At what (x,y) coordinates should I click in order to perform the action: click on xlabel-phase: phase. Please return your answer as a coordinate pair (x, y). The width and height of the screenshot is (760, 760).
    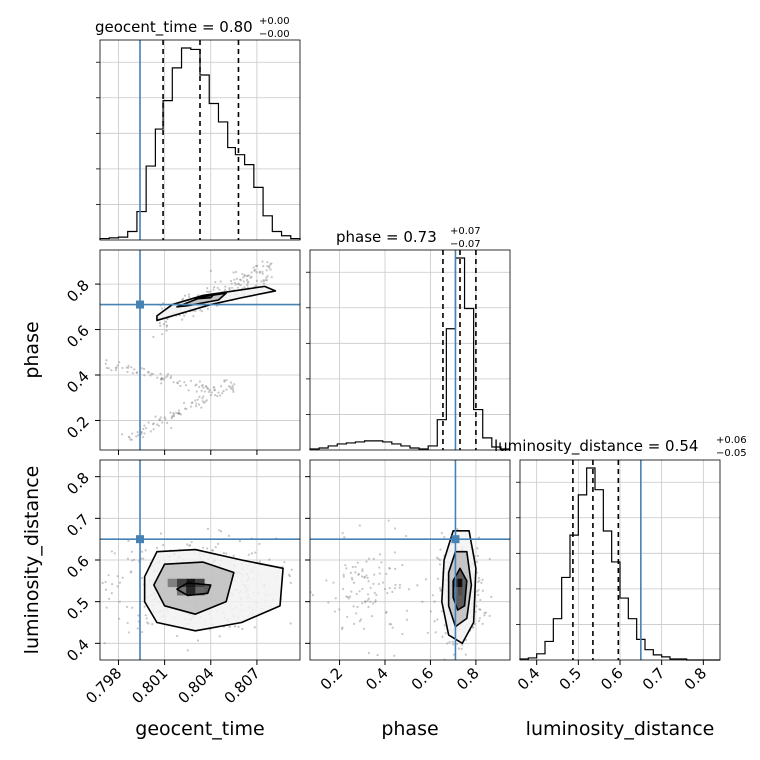
    Looking at the image, I should click on (409, 729).